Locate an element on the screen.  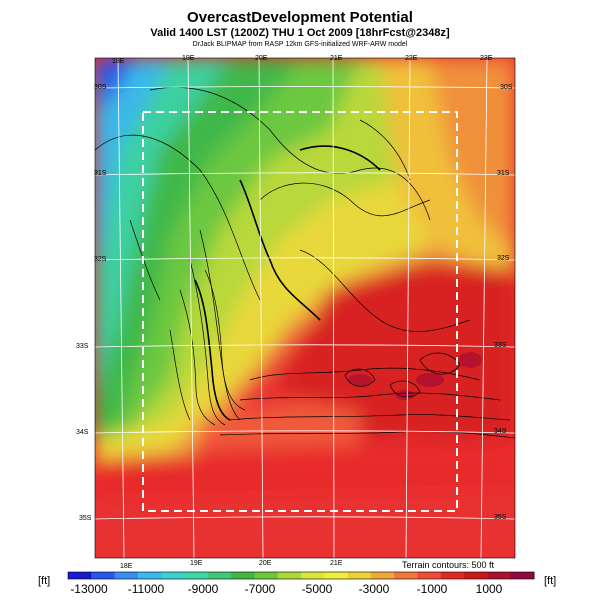
lon-label-bottom: 21E is located at coordinates (336, 563).